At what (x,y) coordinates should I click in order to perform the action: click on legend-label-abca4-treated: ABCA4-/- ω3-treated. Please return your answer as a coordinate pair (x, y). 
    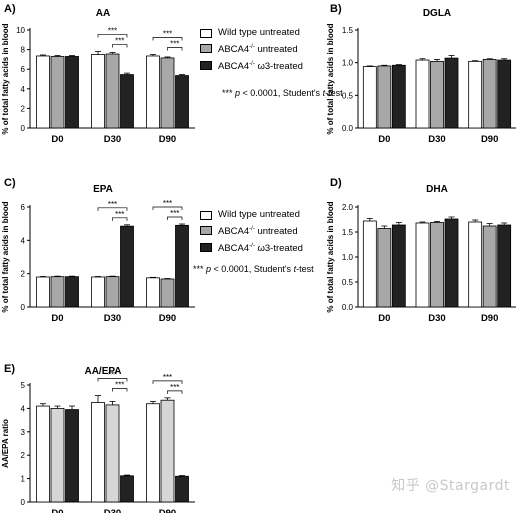
    Looking at the image, I should click on (260, 67).